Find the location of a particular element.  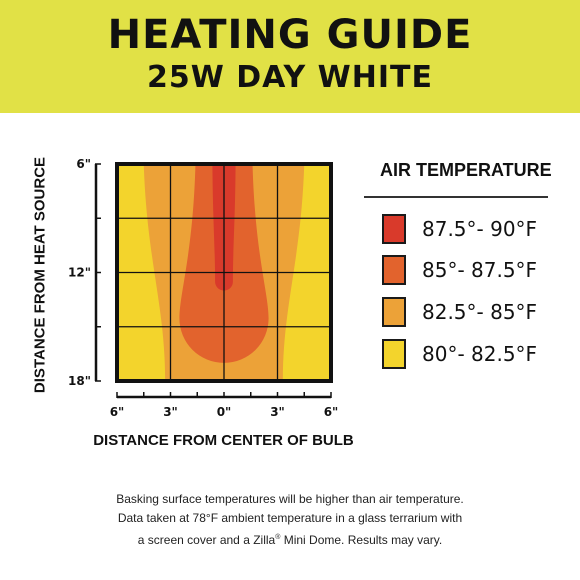

plot-frame is located at coordinates (224, 272).